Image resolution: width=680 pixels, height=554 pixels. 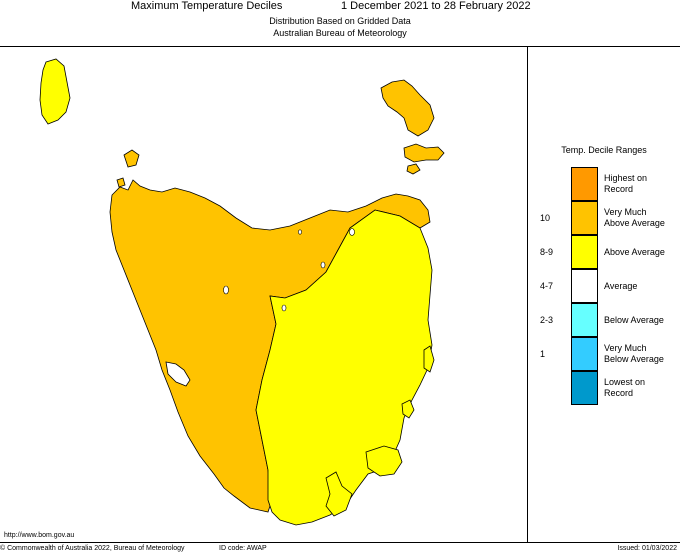 What do you see at coordinates (545, 218) in the screenshot?
I see `legend-code: 10` at bounding box center [545, 218].